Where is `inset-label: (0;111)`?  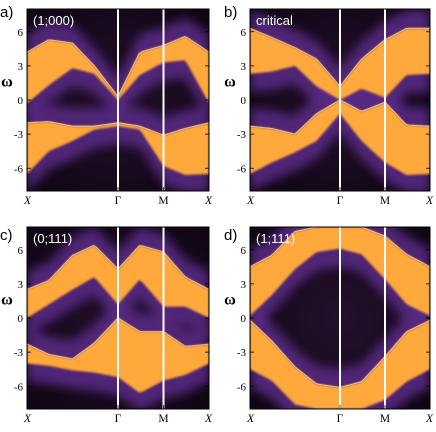
inset-label: (0;111) is located at coordinates (52, 238).